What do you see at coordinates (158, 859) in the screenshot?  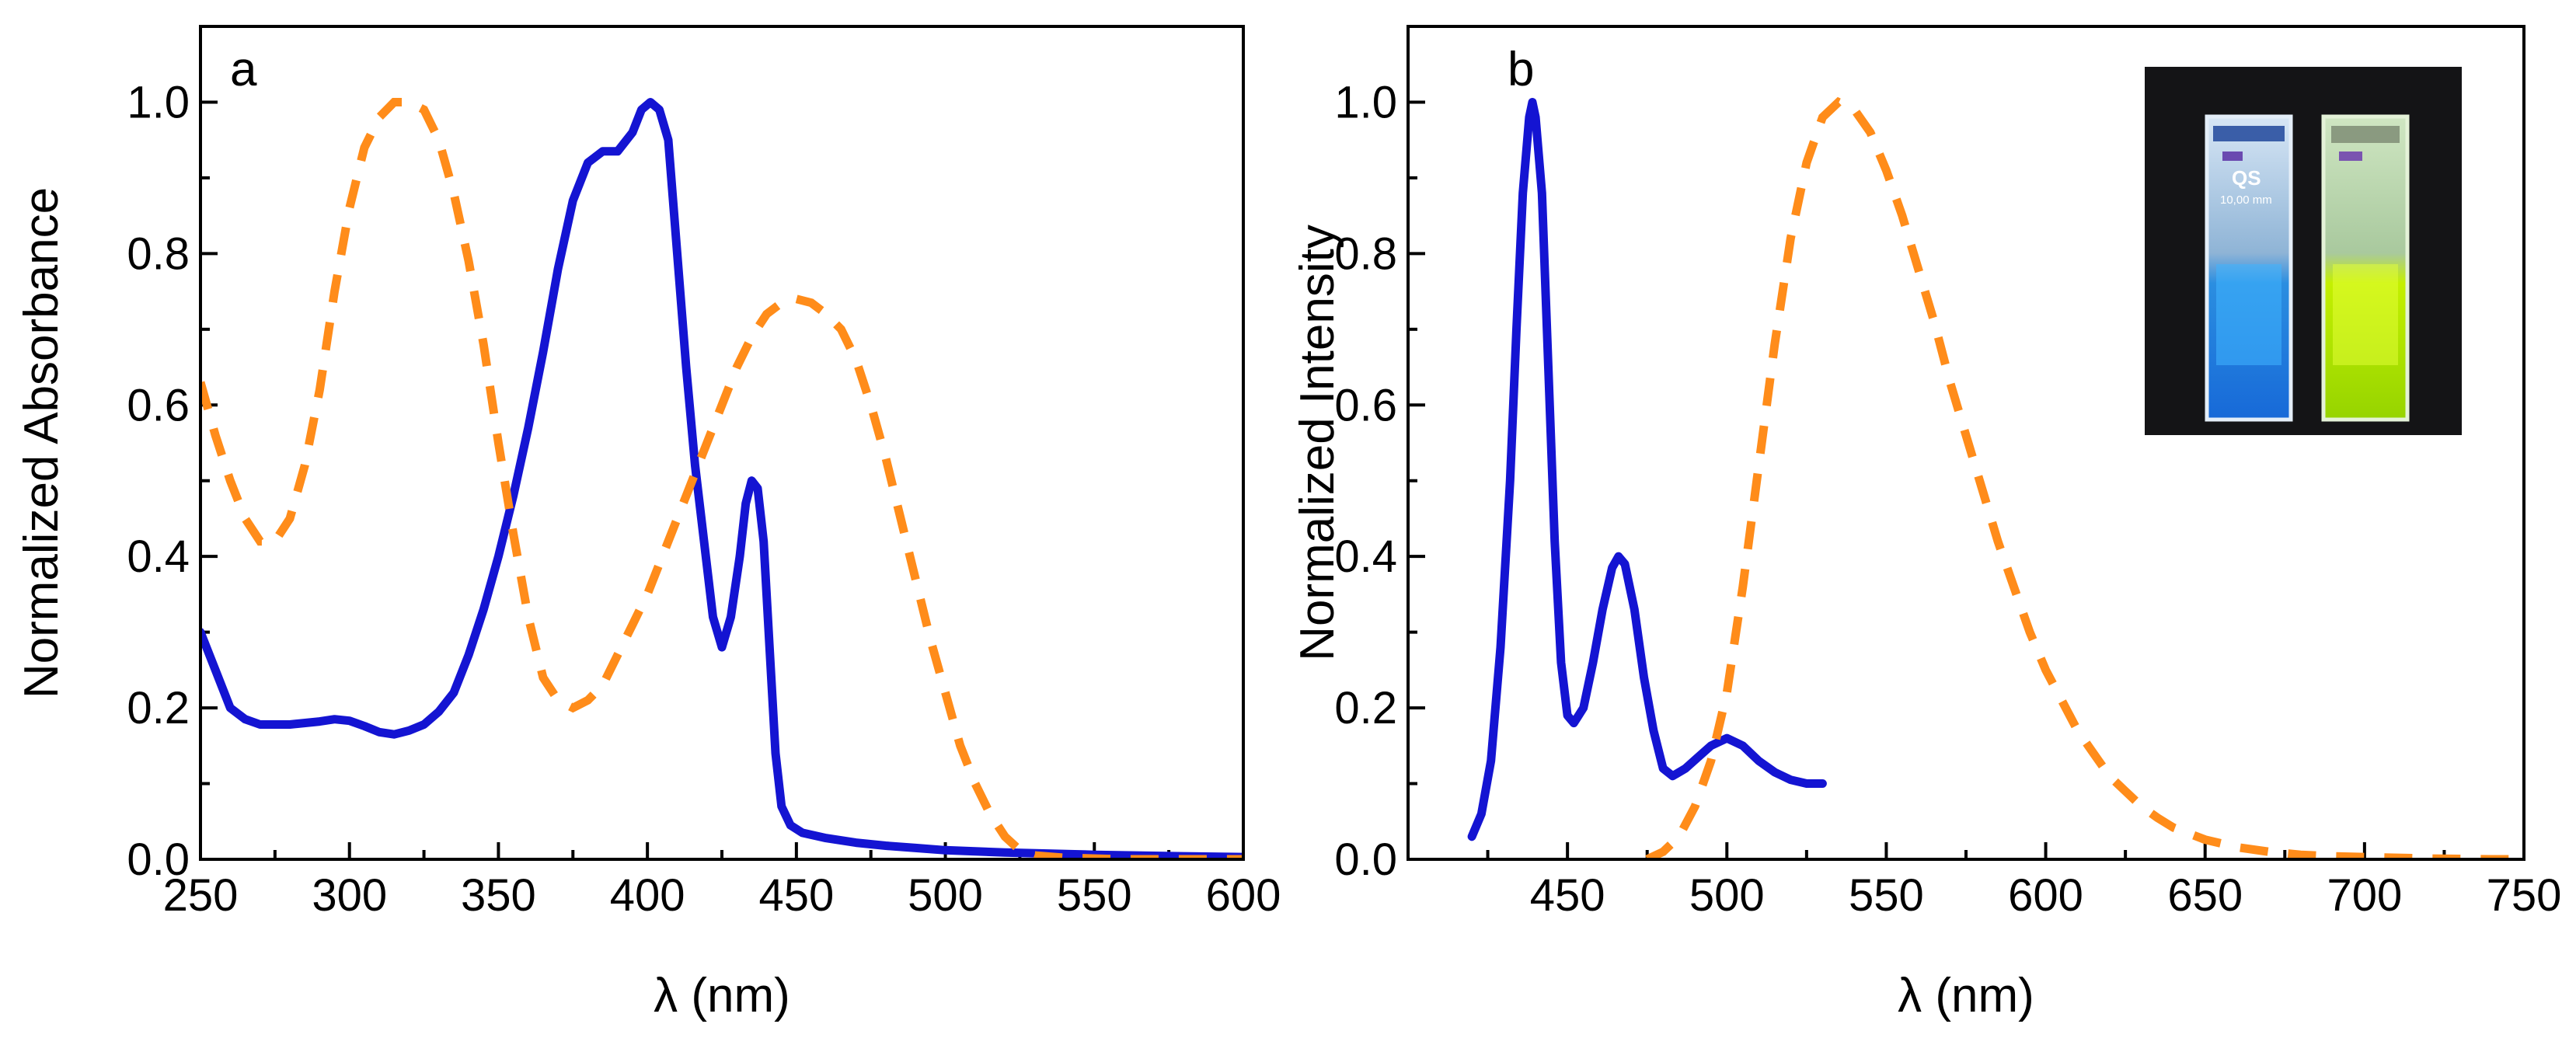 I see `panel-a-y-tick-label: 0.0` at bounding box center [158, 859].